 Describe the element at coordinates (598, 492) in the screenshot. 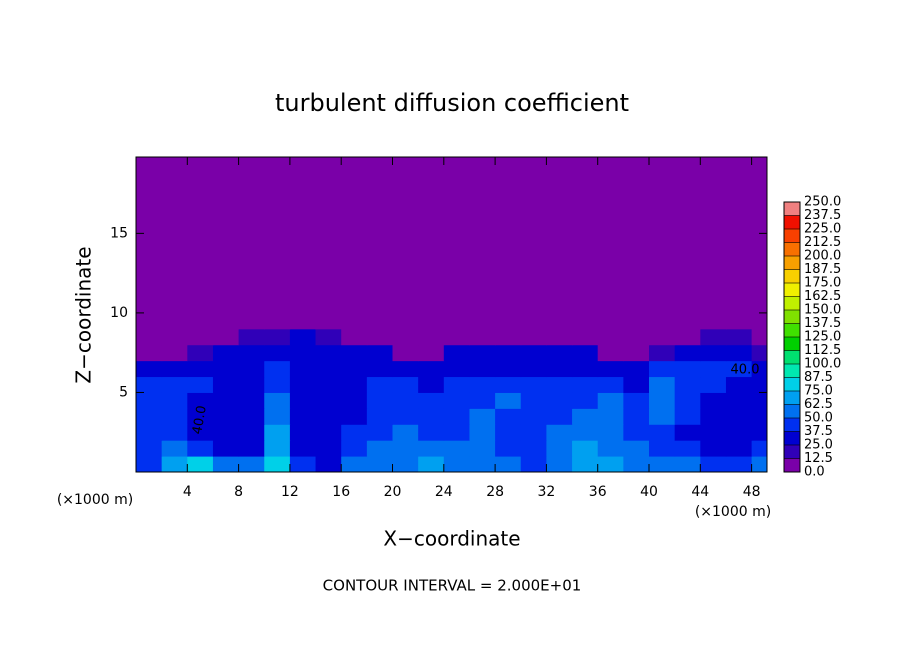

I see `x-tick-label: 36` at that location.